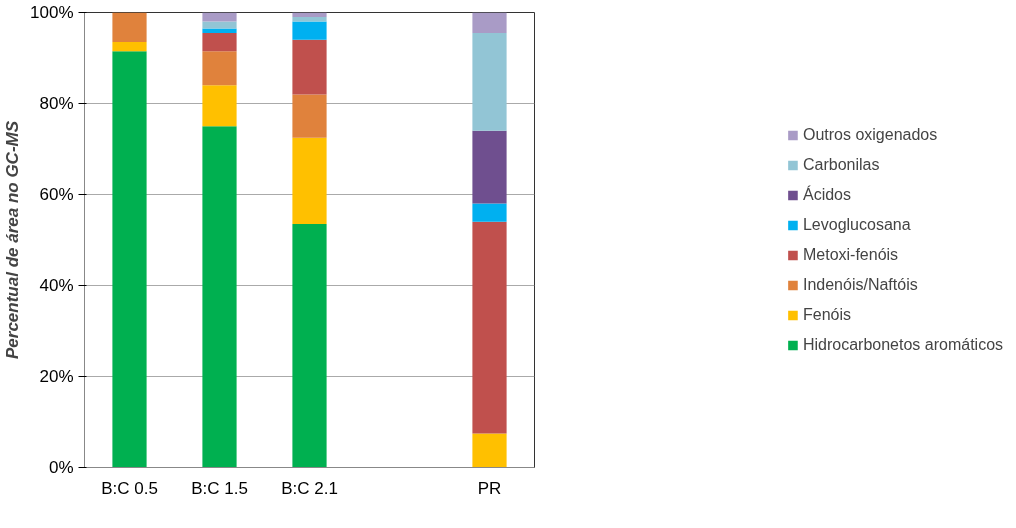  Describe the element at coordinates (841, 164) in the screenshot. I see `legend-label: Carbonilas` at that location.